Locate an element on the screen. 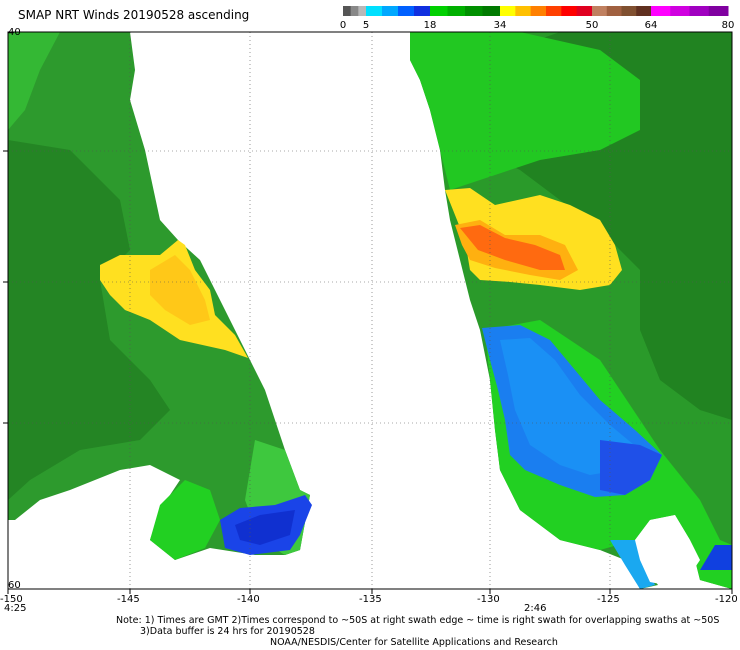 Image resolution: width=740 pixels, height=650 pixels. right-swath-blue-bottom is located at coordinates (632, 564).